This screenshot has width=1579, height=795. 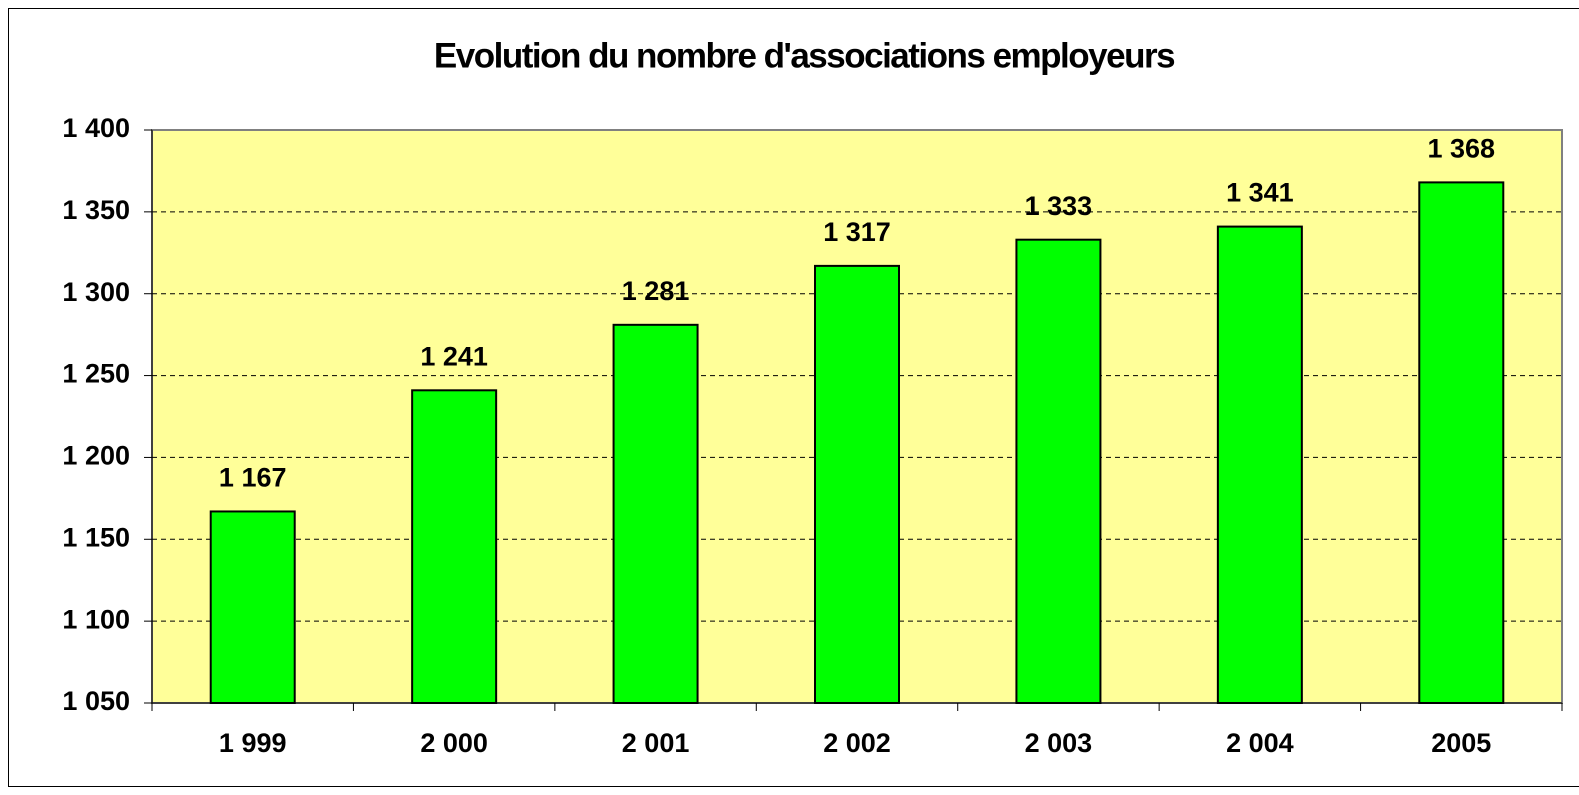 What do you see at coordinates (454, 743) in the screenshot?
I see `x-tick-label: 2 000` at bounding box center [454, 743].